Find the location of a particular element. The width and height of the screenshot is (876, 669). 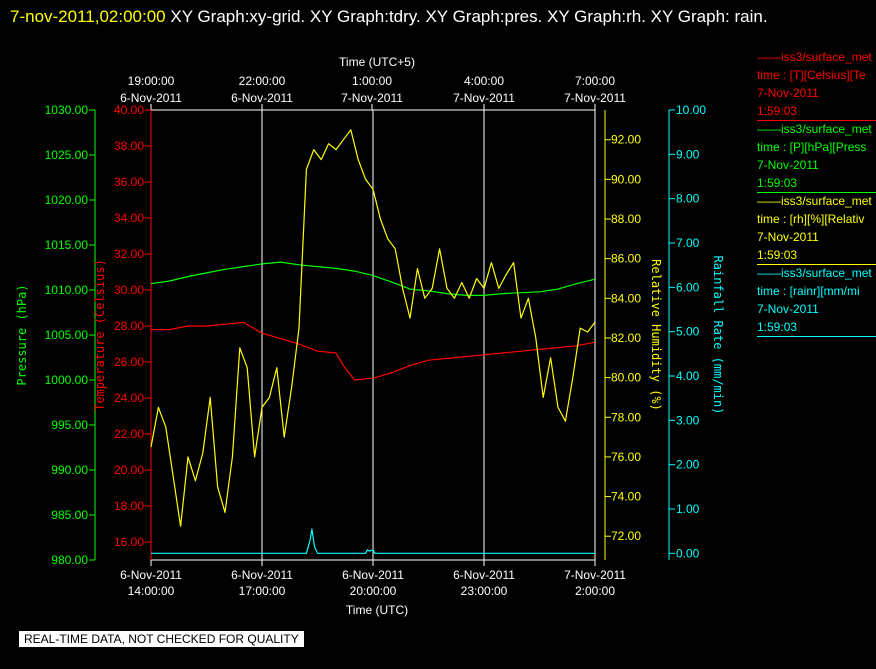

top-tick-time: 19:00:00 is located at coordinates (151, 81).